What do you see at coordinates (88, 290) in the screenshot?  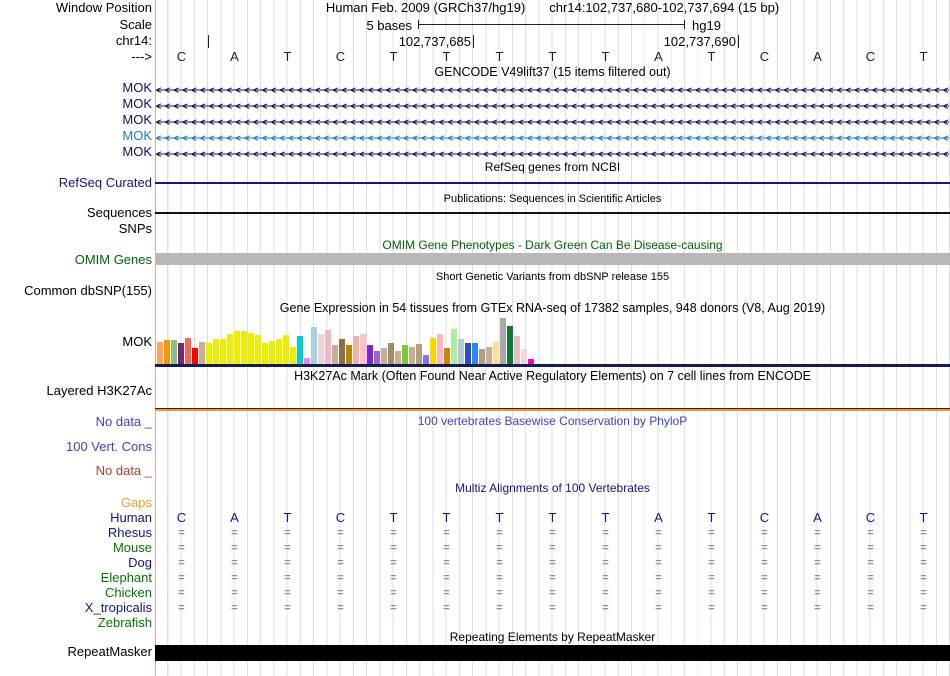 I see `common-dbsnp-label: Common dbSNP(155)` at bounding box center [88, 290].